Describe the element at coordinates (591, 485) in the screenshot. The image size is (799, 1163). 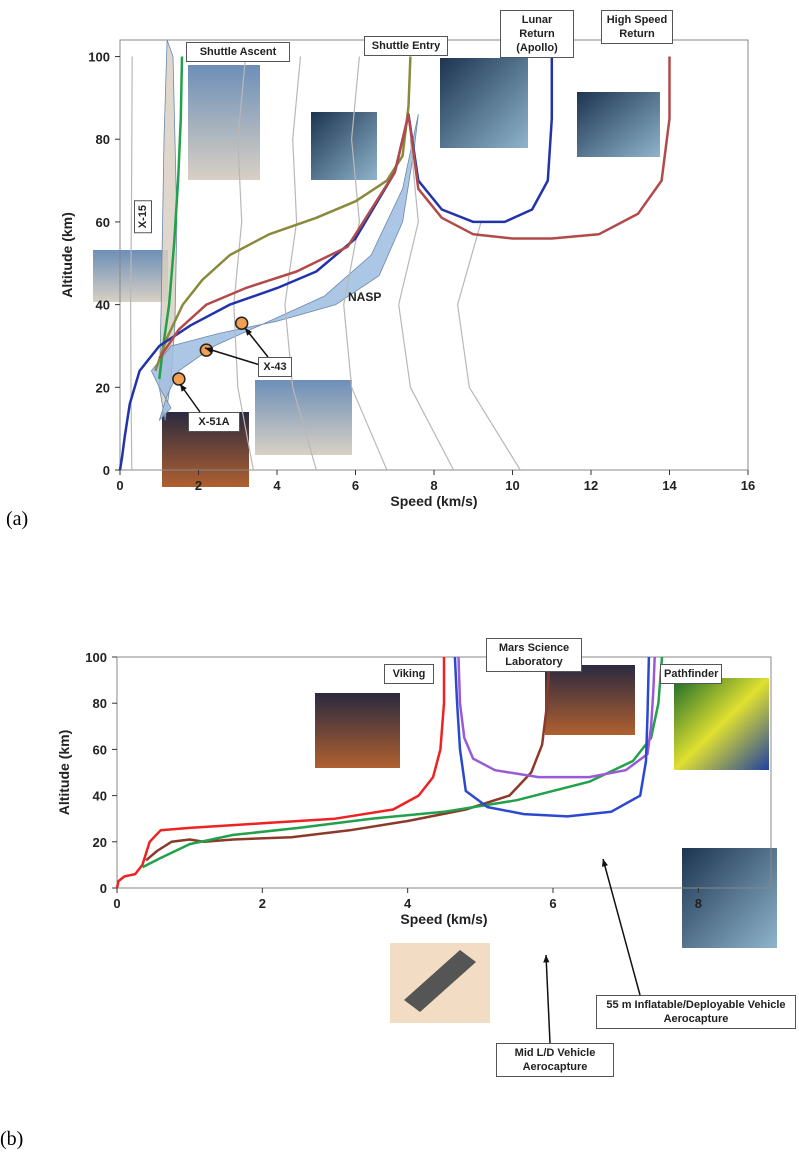
I see `x-tick-label: 12` at that location.